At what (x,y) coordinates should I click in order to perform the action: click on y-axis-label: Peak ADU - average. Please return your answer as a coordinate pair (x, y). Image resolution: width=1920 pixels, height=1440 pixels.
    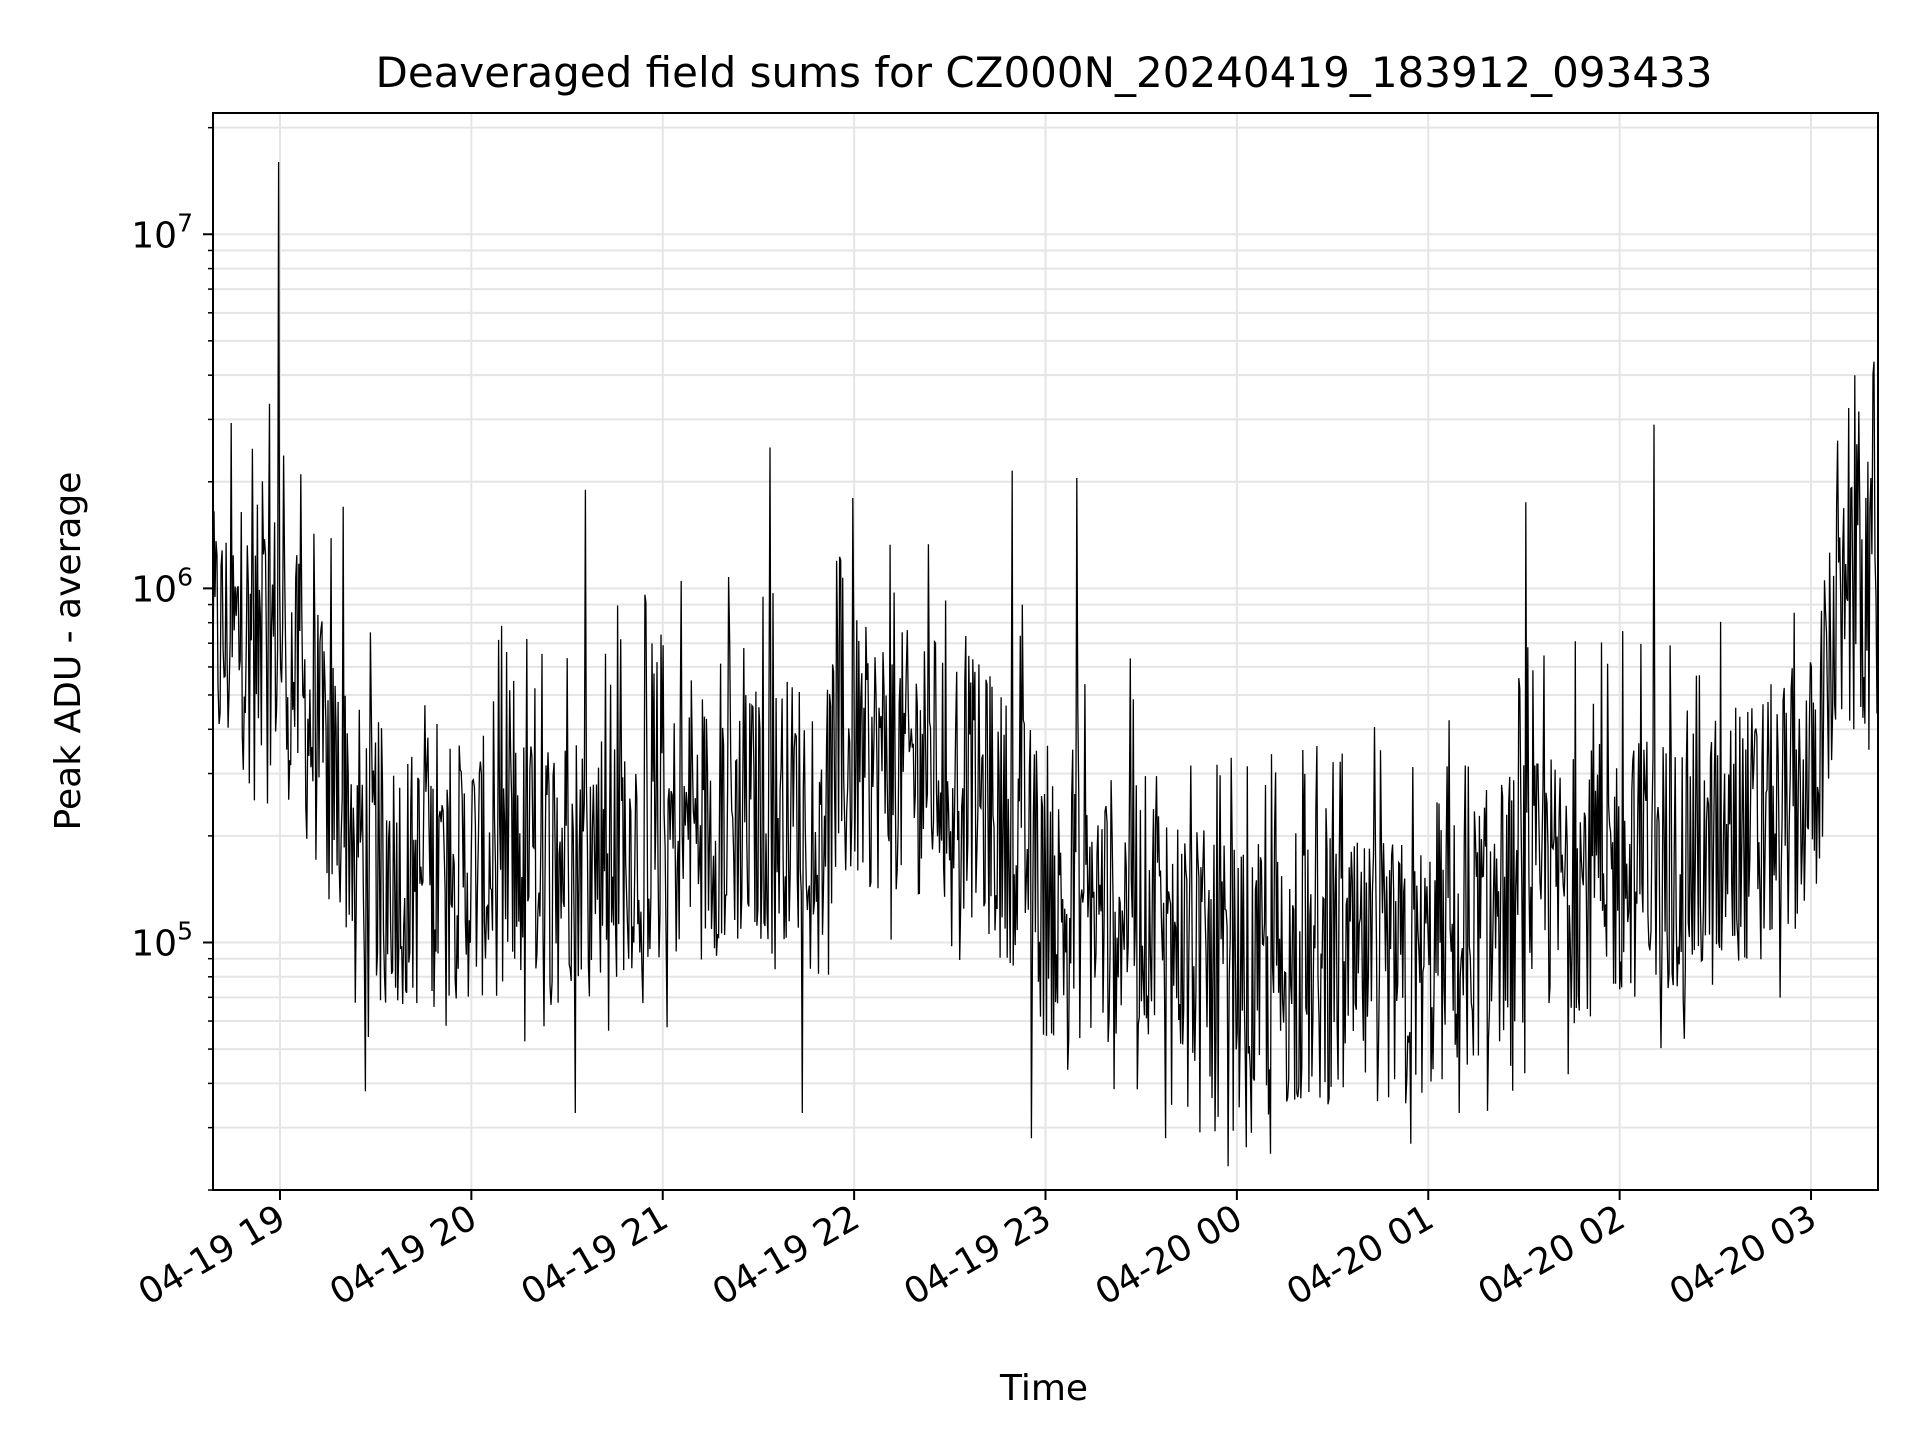
    Looking at the image, I should click on (68, 651).